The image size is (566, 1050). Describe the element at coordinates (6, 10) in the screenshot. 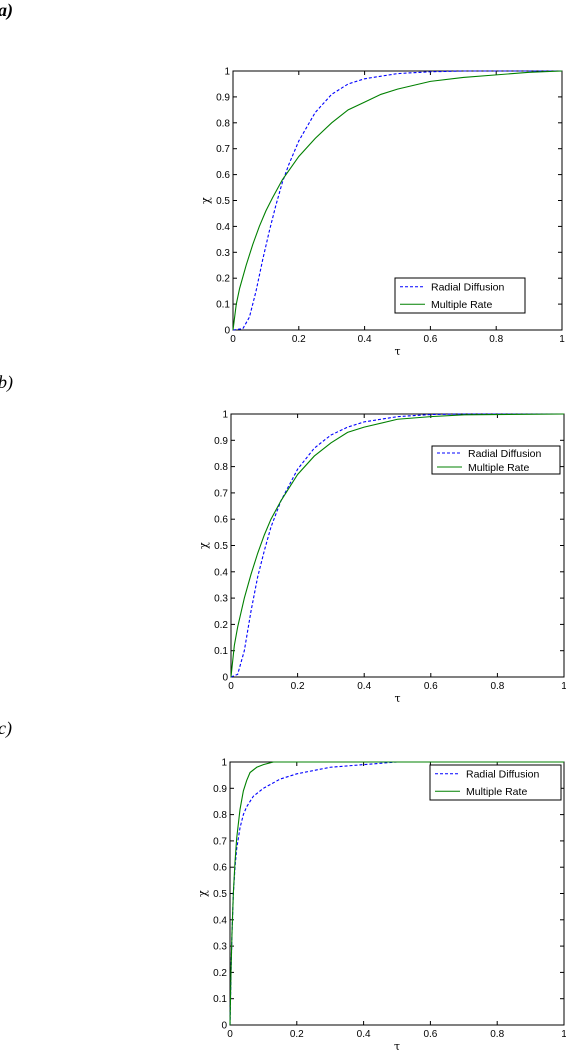

I see `panel-1-label: a)` at that location.